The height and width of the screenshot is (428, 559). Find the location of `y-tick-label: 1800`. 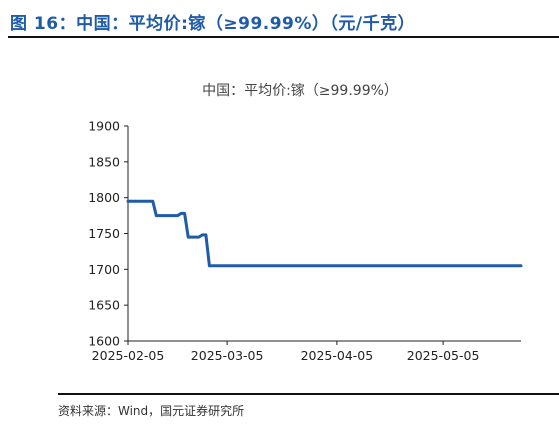

y-tick-label: 1800 is located at coordinates (104, 197).